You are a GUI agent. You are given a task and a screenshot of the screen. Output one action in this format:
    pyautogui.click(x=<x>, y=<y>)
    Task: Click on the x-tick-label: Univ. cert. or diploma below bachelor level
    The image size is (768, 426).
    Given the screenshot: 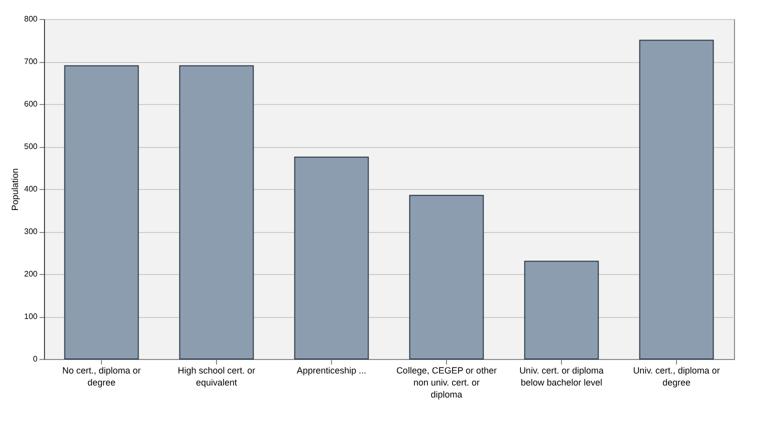 What is the action you would take?
    pyautogui.click(x=561, y=377)
    